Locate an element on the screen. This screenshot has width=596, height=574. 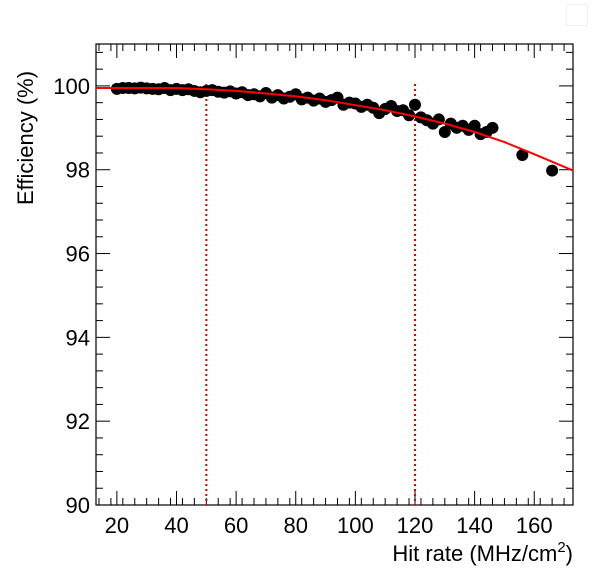
x-tick-label: 20 is located at coordinates (117, 525).